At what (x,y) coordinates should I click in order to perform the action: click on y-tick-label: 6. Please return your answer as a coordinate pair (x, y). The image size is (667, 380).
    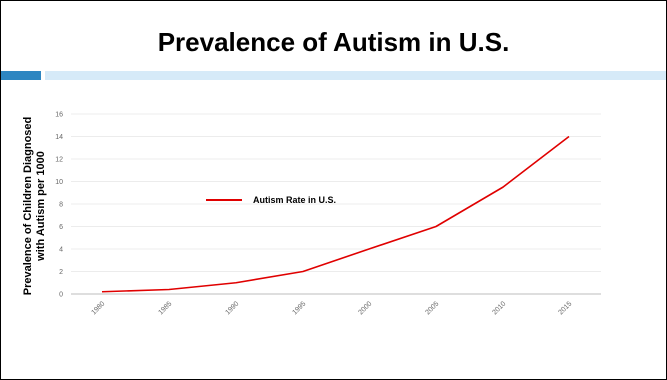
    Looking at the image, I should click on (61, 227).